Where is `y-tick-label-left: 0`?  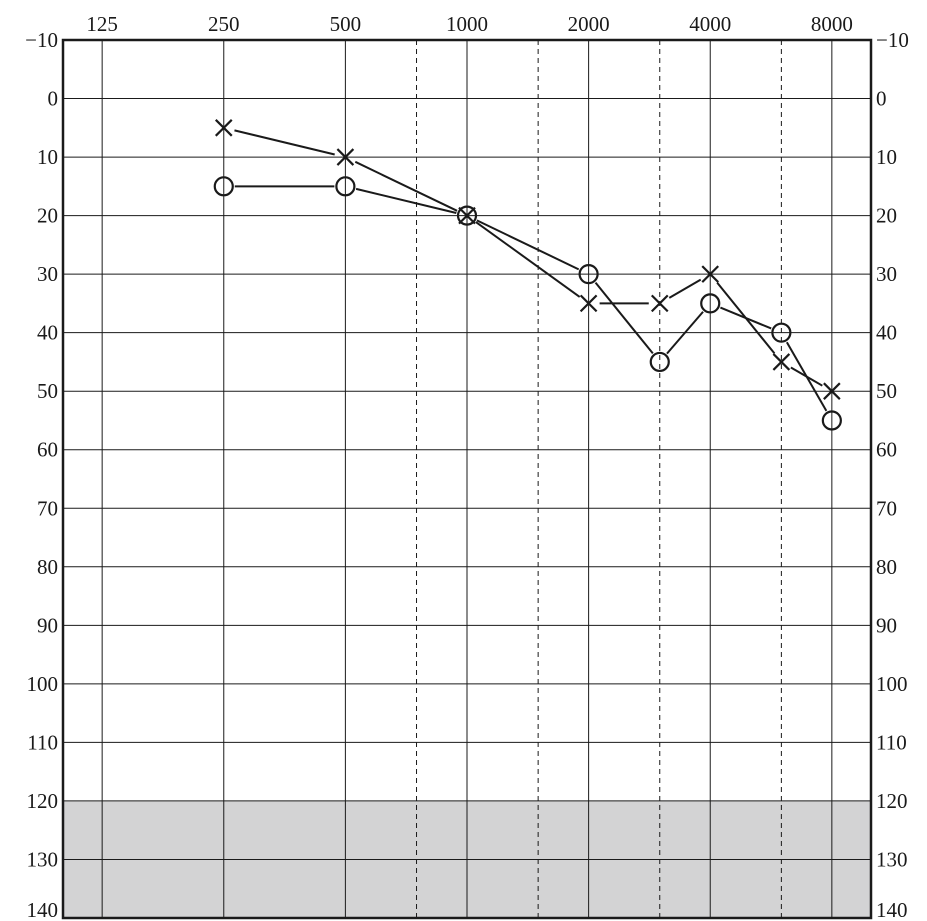
y-tick-label-left: 0 is located at coordinates (53, 99).